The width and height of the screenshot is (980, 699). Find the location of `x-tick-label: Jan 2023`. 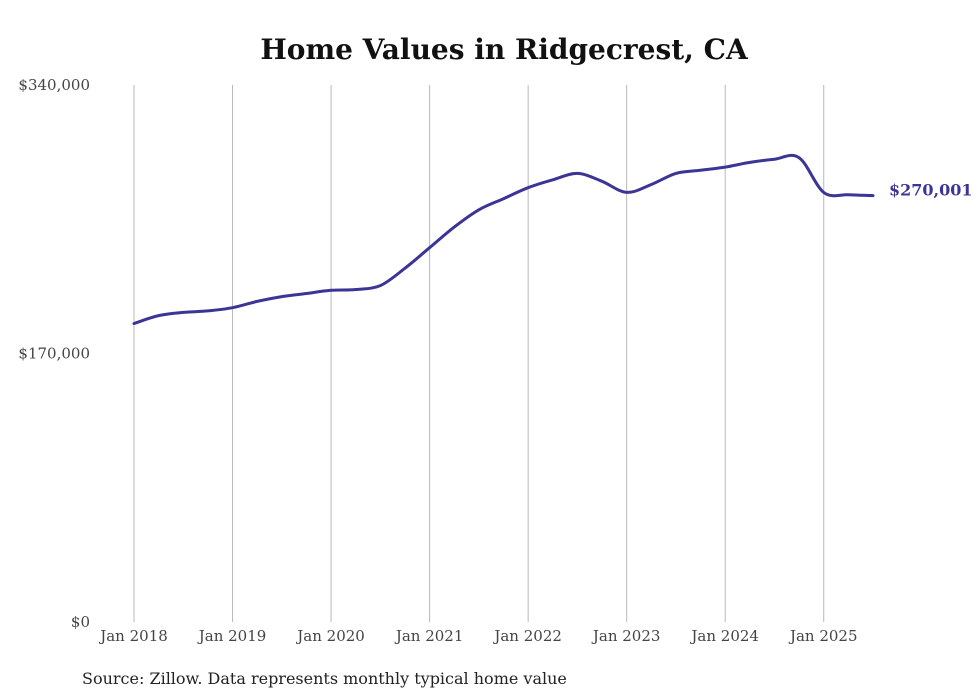

x-tick-label: Jan 2023 is located at coordinates (626, 636).